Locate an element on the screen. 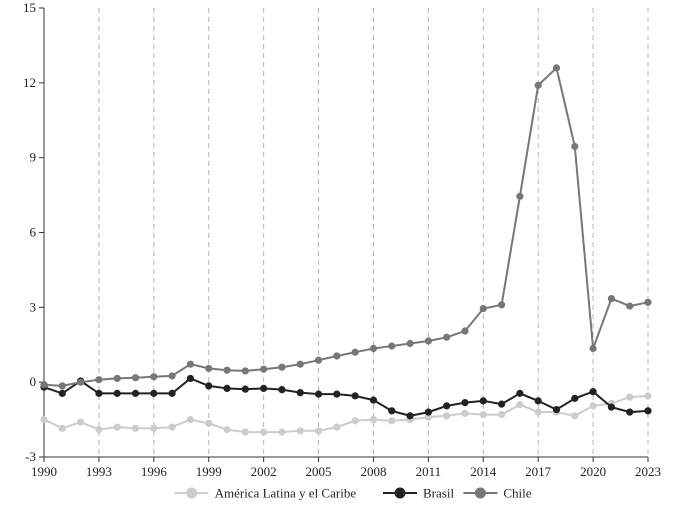 This screenshot has height=514, width=679. legend-label: América Latina y el Caribe is located at coordinates (286, 493).